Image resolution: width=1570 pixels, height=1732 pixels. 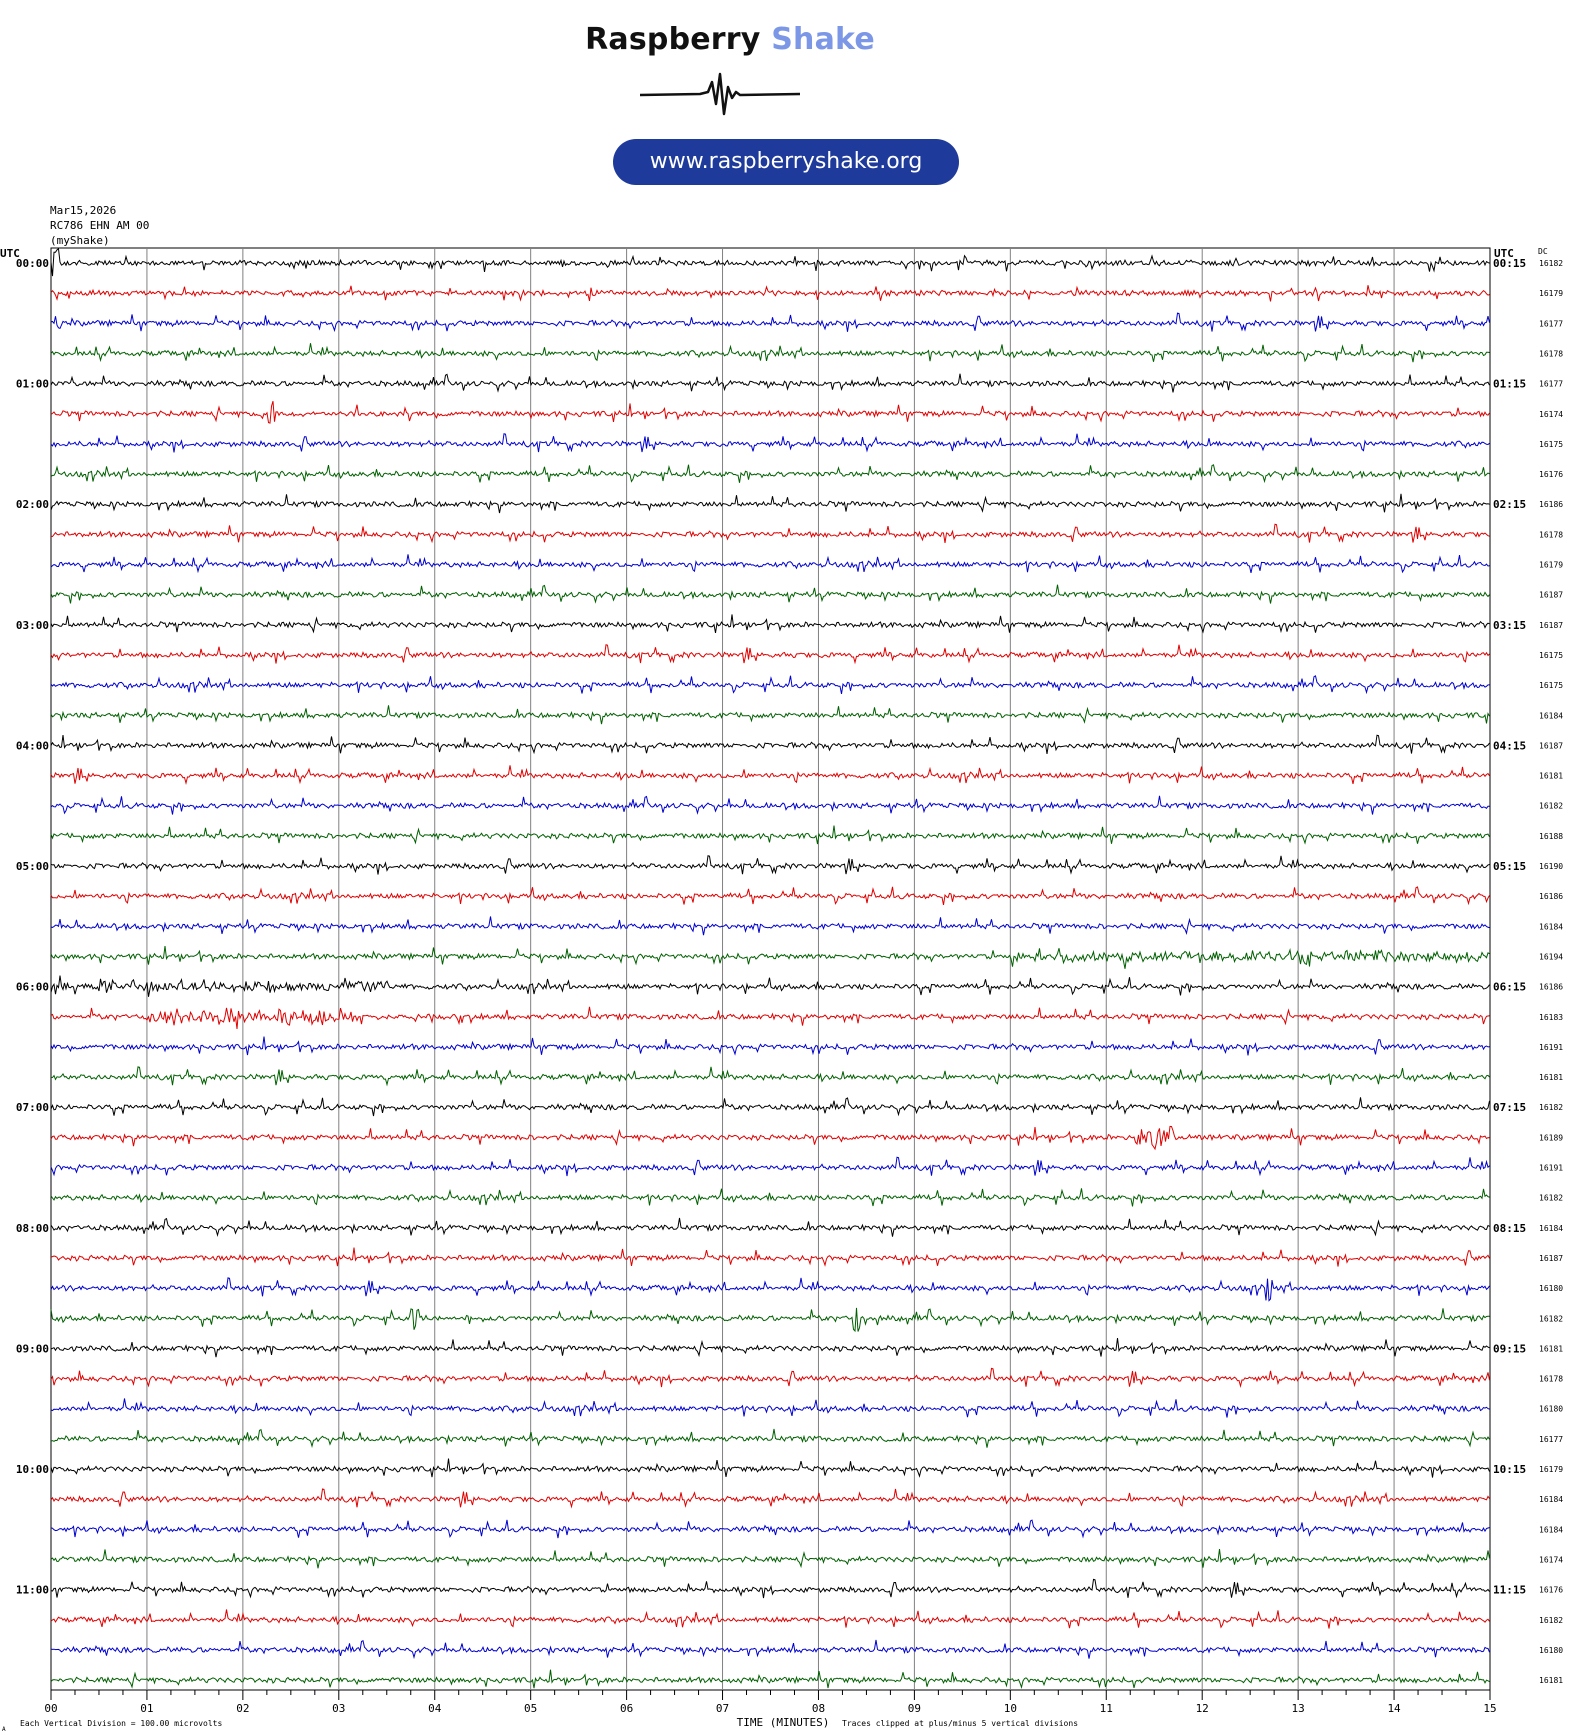 What do you see at coordinates (1551, 1348) in the screenshot?
I see `dc-value-label: 16181` at bounding box center [1551, 1348].